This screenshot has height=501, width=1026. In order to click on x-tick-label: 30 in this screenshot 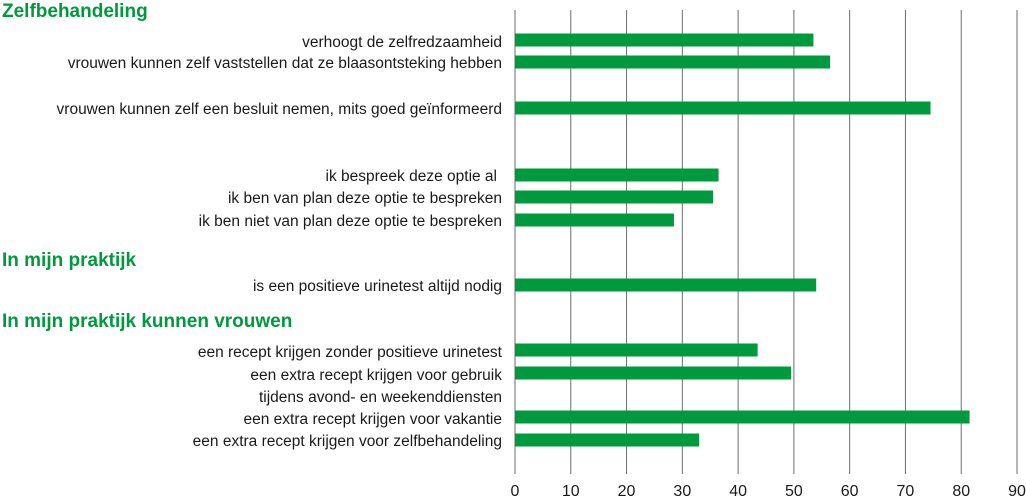, I will do `click(682, 491)`.